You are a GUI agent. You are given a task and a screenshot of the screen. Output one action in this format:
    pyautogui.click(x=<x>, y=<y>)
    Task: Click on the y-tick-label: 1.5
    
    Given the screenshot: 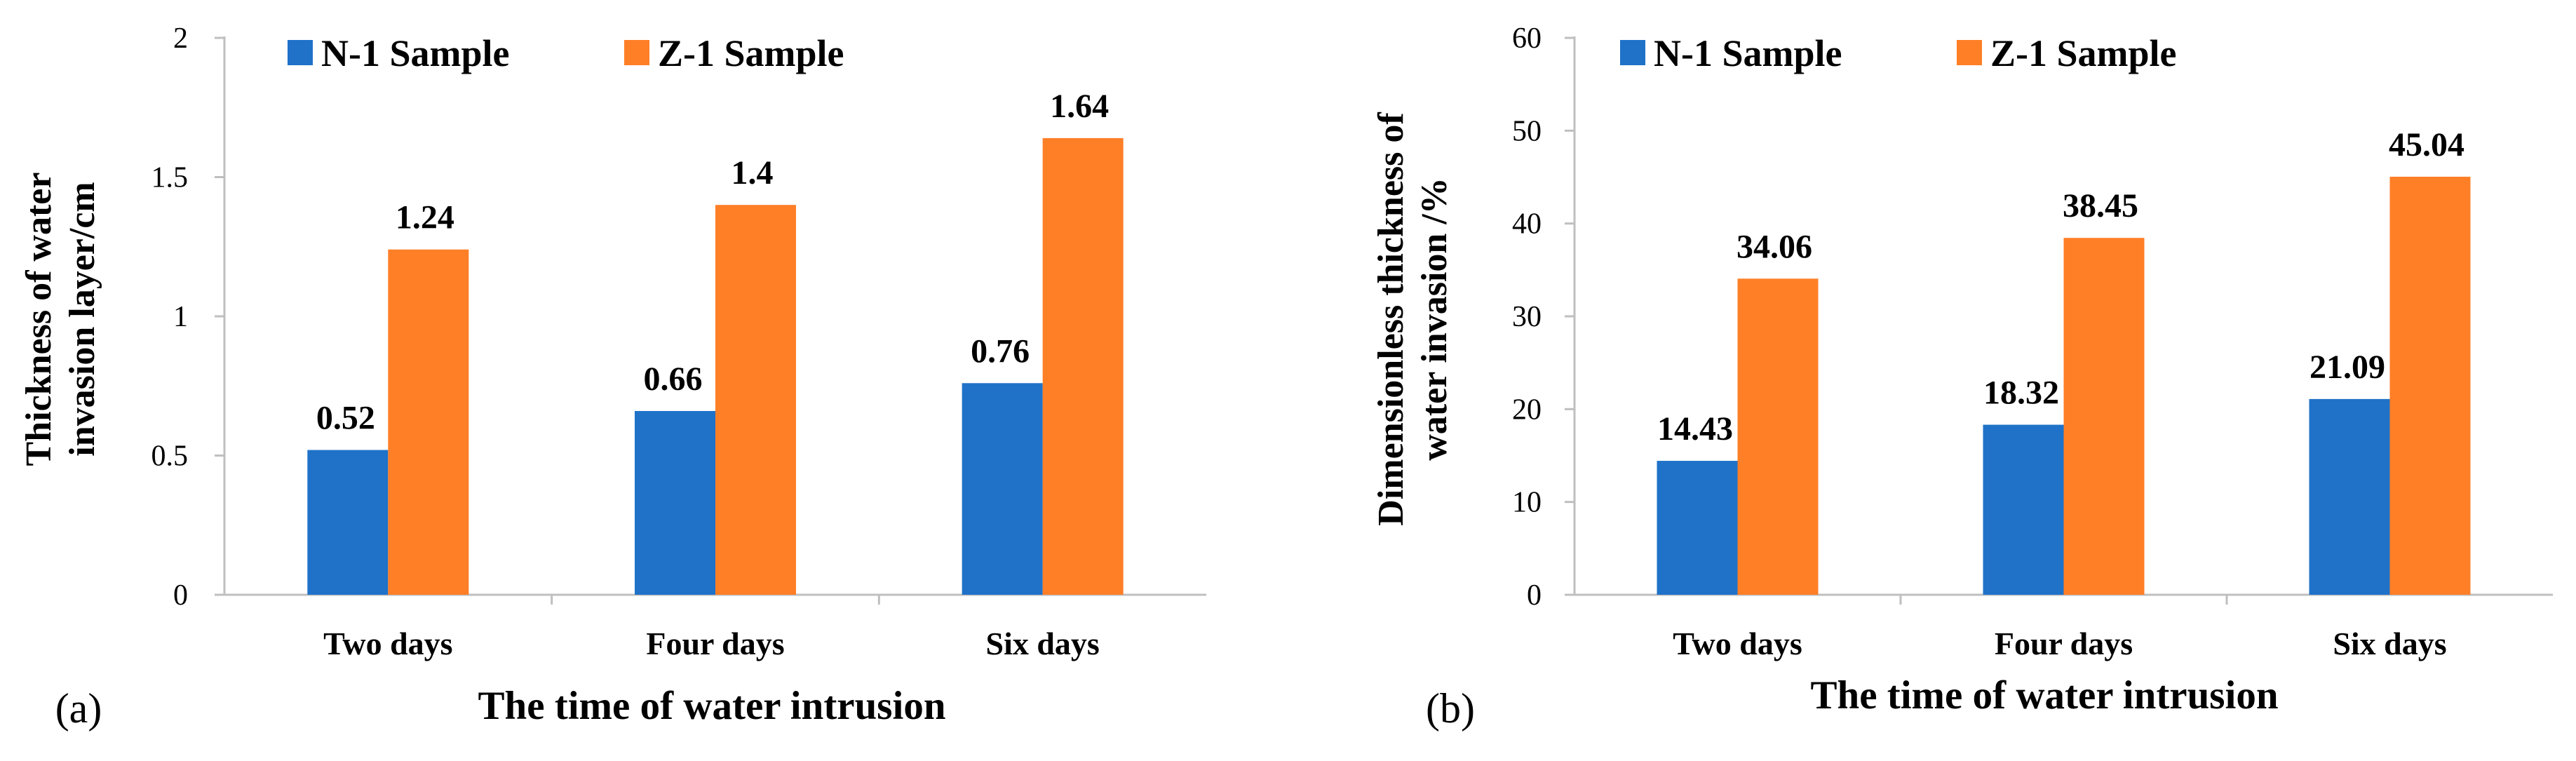 What is the action you would take?
    pyautogui.click(x=170, y=178)
    